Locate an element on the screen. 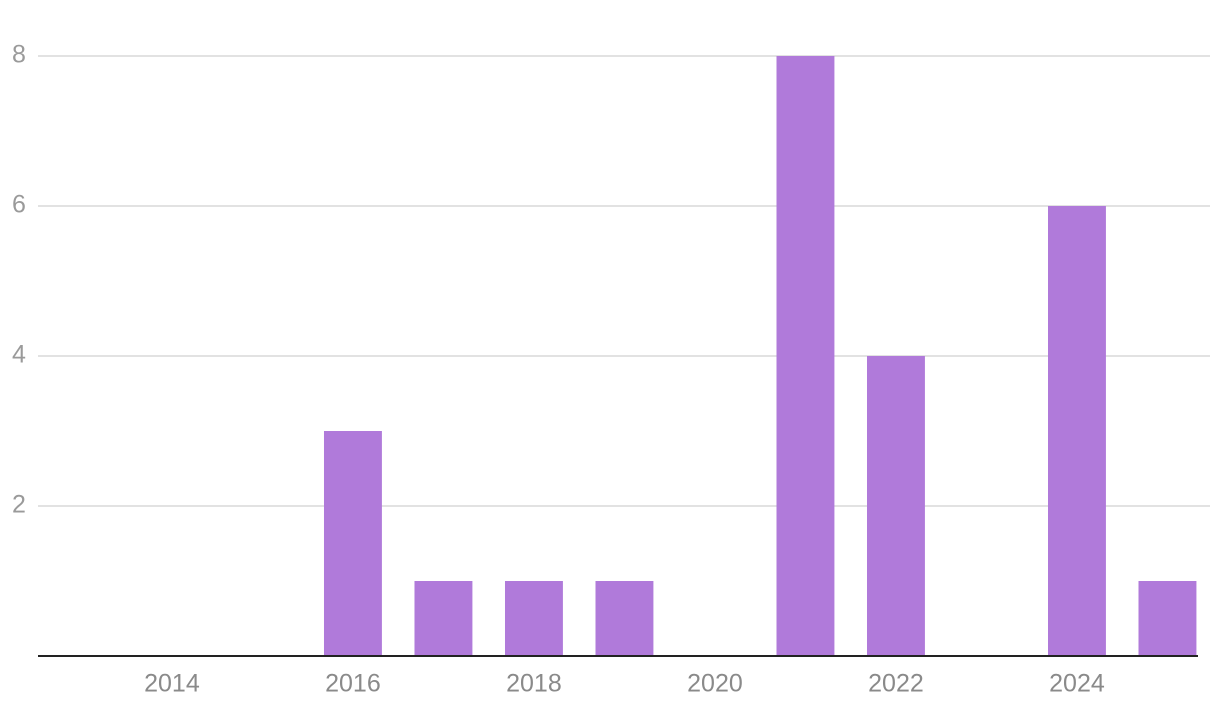  x-tick-label: 2024 is located at coordinates (1077, 684).